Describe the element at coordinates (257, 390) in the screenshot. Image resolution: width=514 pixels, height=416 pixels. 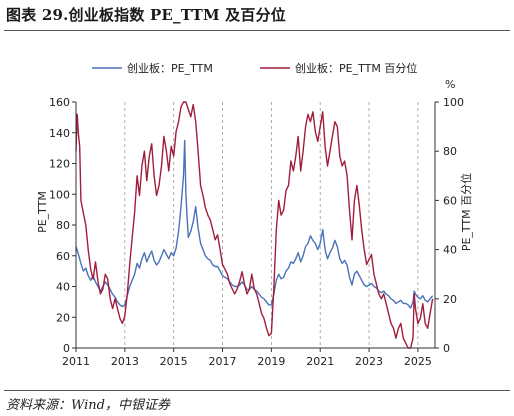
I see `source-rule` at that location.